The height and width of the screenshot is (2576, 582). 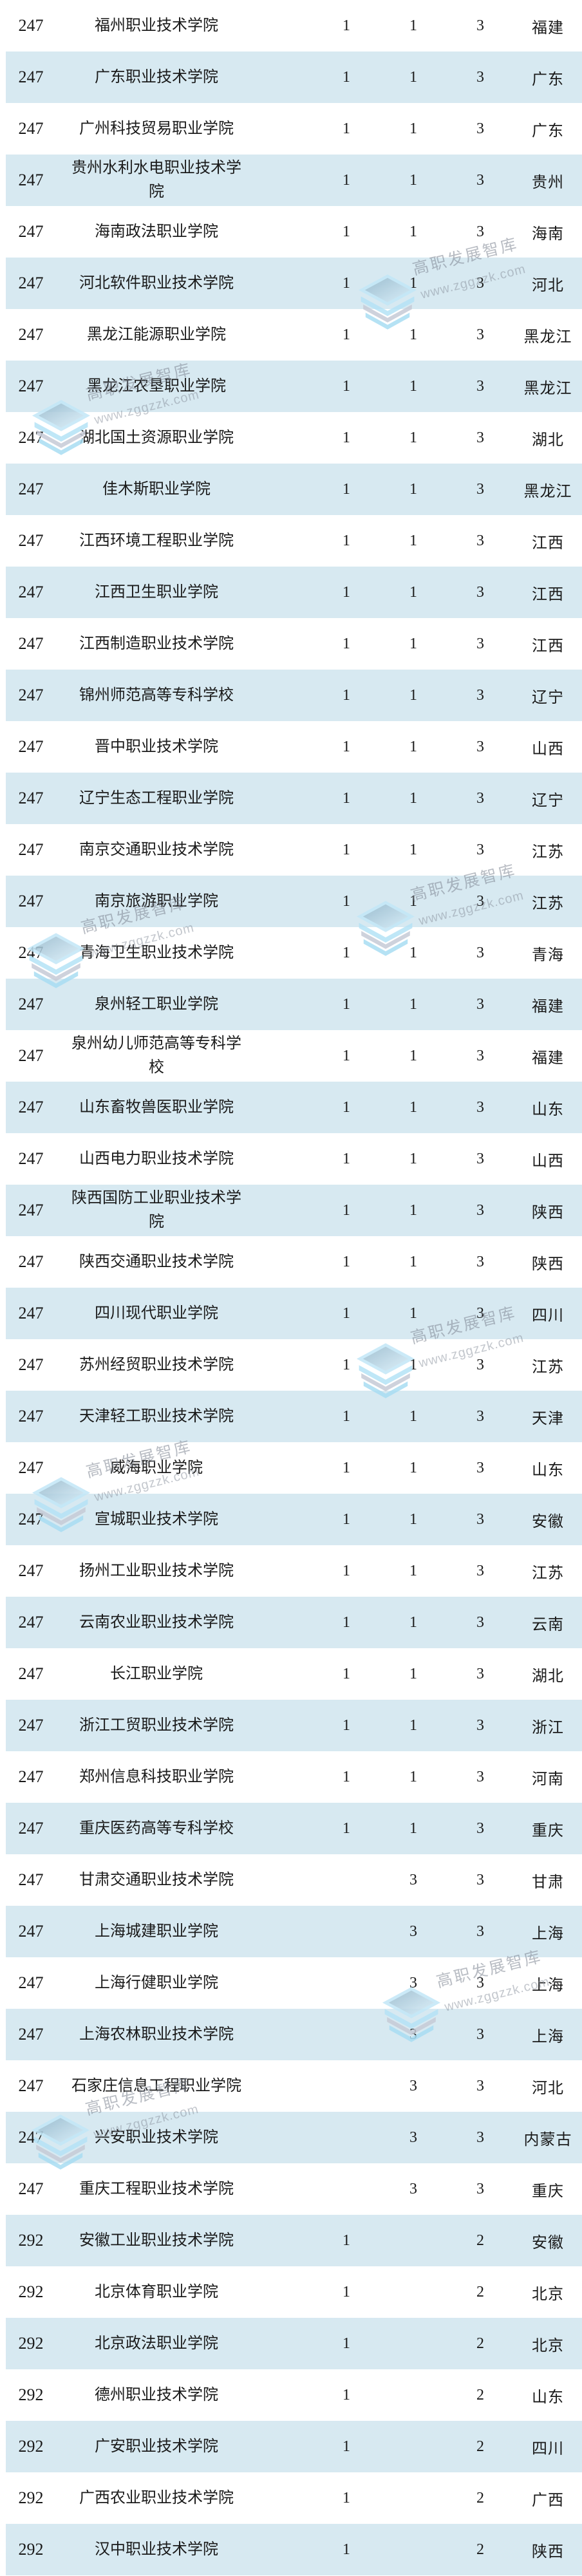 What do you see at coordinates (291, 644) in the screenshot?
I see `table-row: 247 江西制造职业技术学院 1 1 3 江西` at bounding box center [291, 644].